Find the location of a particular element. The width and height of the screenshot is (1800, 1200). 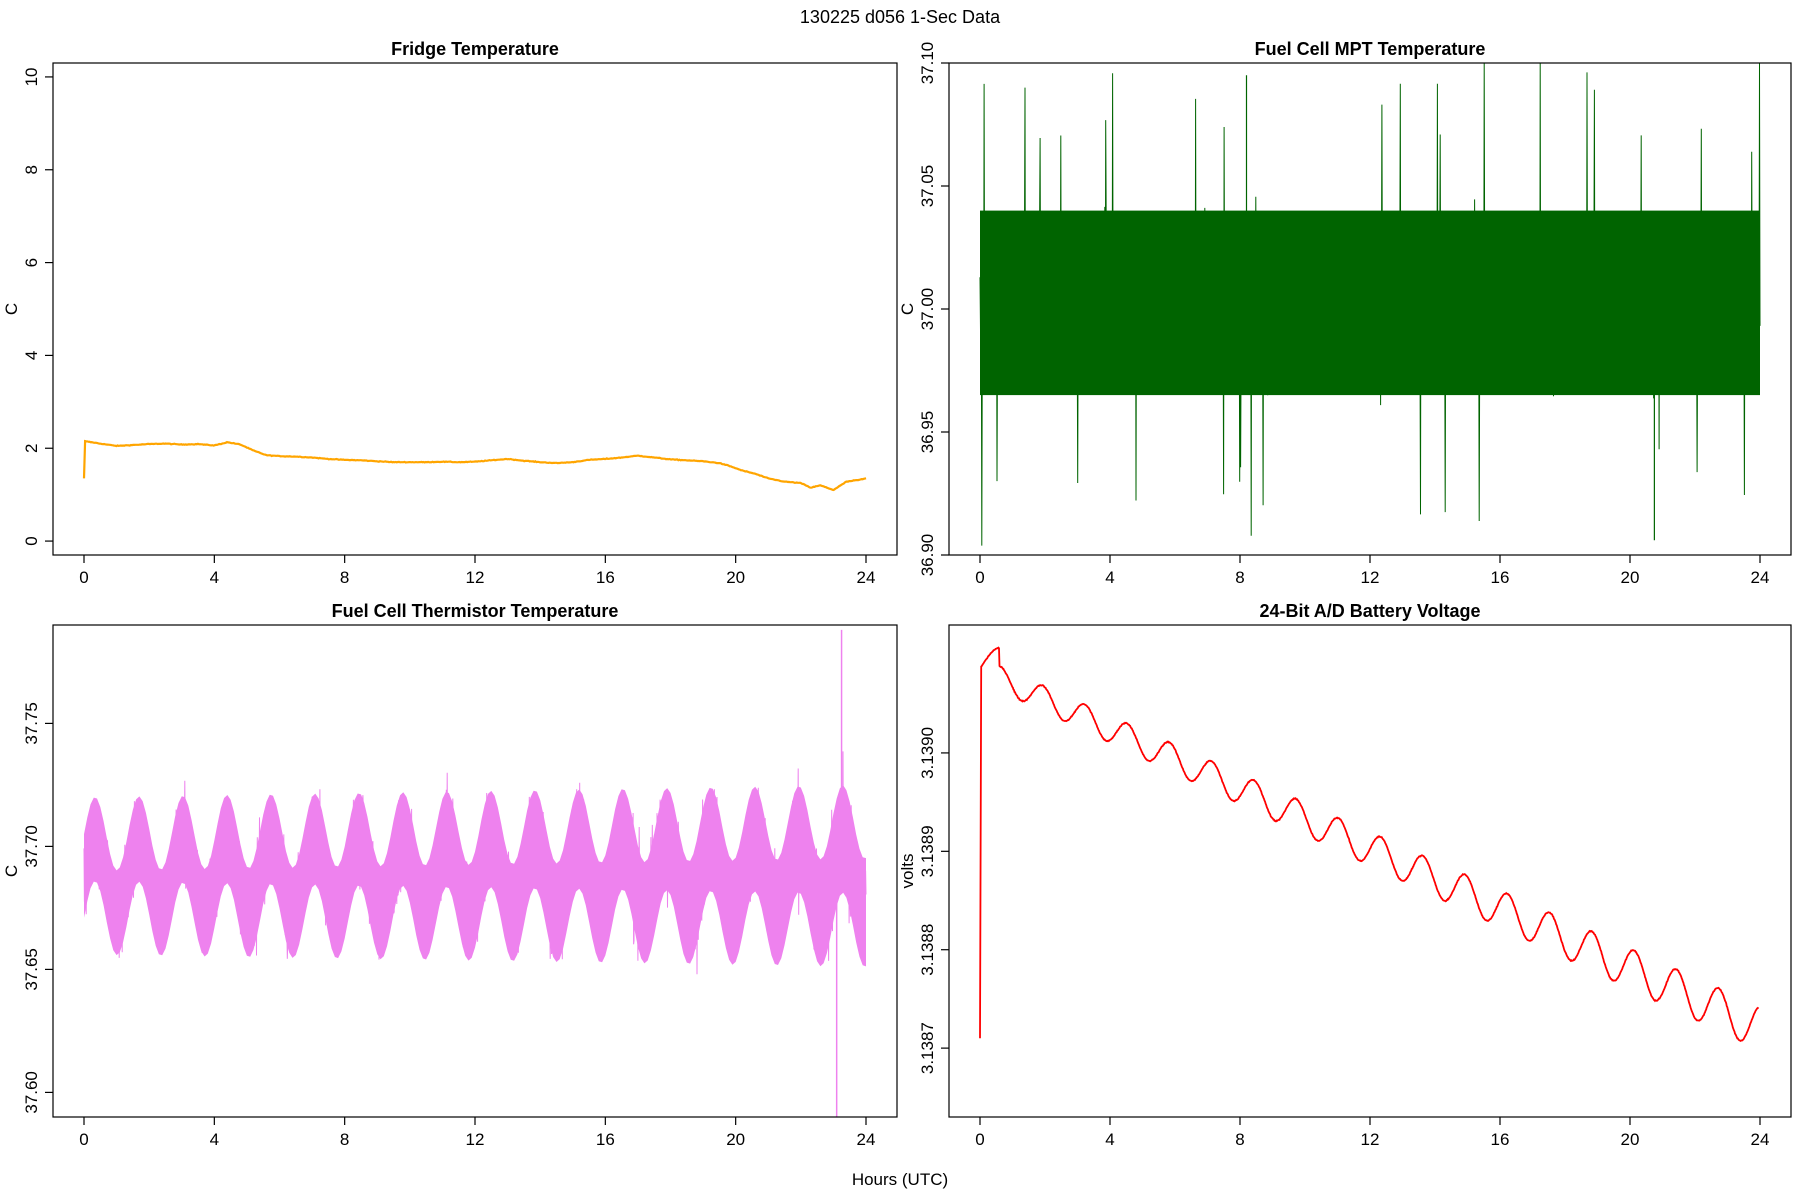

y-tick-label: 3.1388 is located at coordinates (927, 950).